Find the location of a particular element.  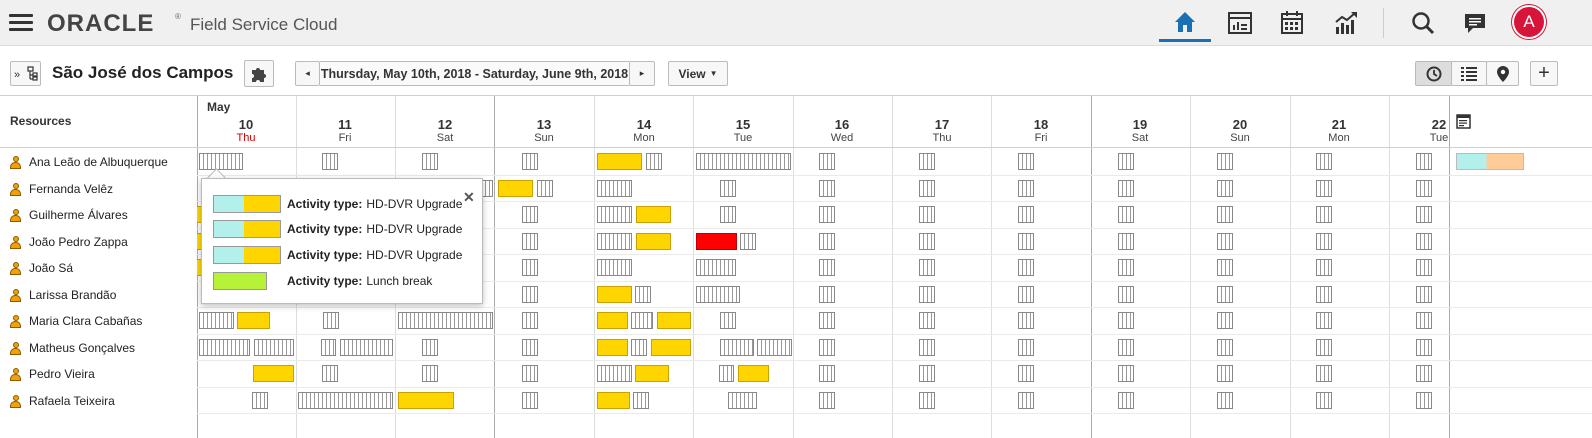

next-range-button: ▸ is located at coordinates (642, 73).